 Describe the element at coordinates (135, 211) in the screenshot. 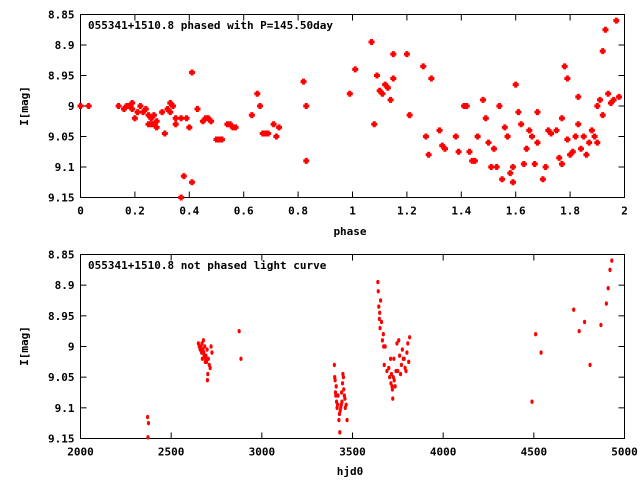

I see `x-tick-label: 0.2` at that location.